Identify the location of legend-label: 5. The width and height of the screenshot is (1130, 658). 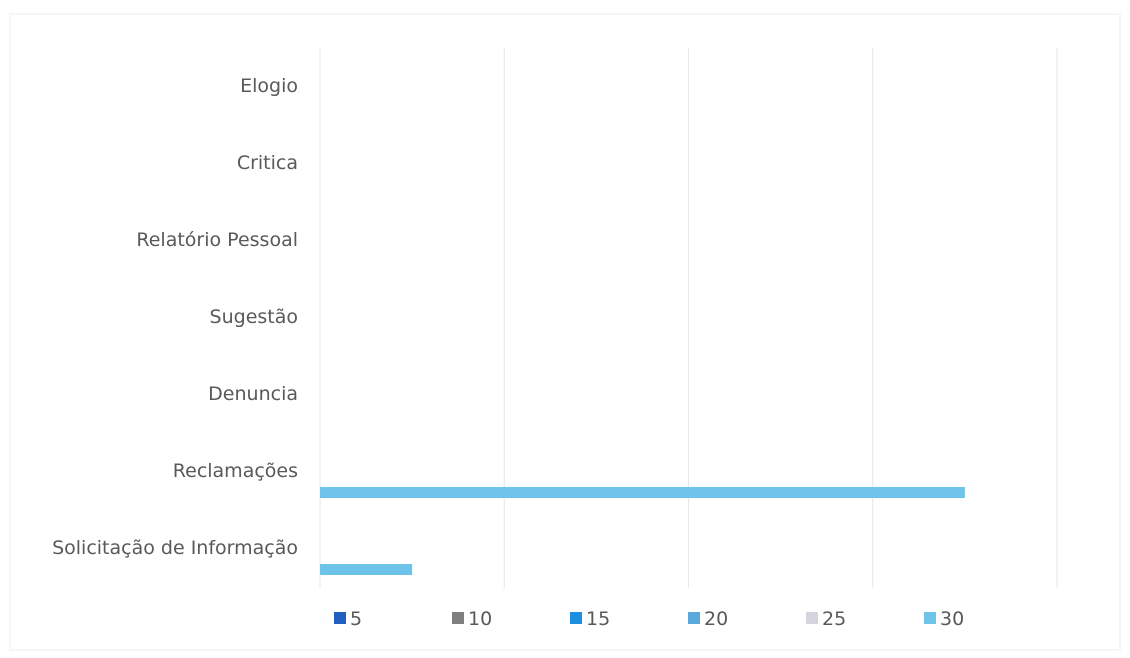
(356, 619).